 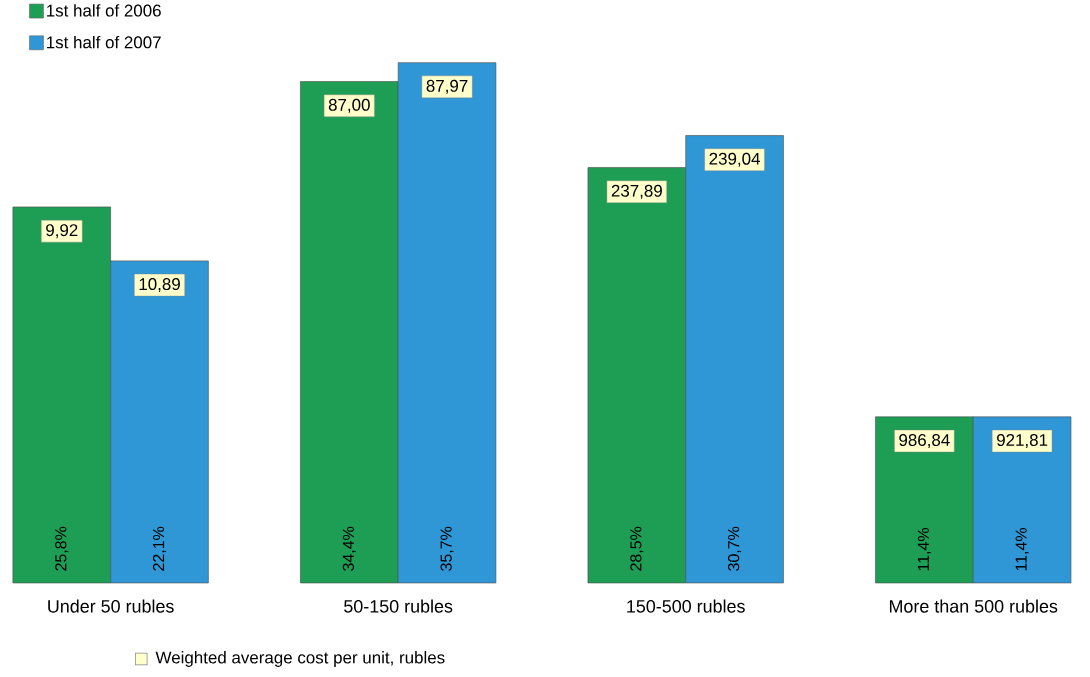 I want to click on x-tick-label: Under 50 rubles, so click(x=111, y=606).